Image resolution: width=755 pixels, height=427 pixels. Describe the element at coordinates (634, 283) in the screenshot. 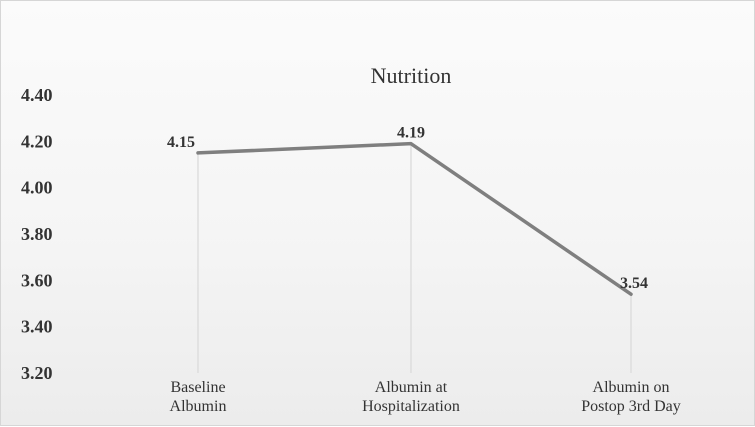

I see `data-label: 3.54` at that location.